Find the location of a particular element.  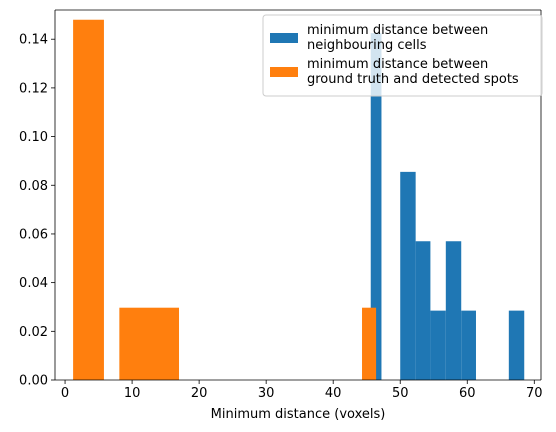

x-tick-label: 60 is located at coordinates (467, 393).